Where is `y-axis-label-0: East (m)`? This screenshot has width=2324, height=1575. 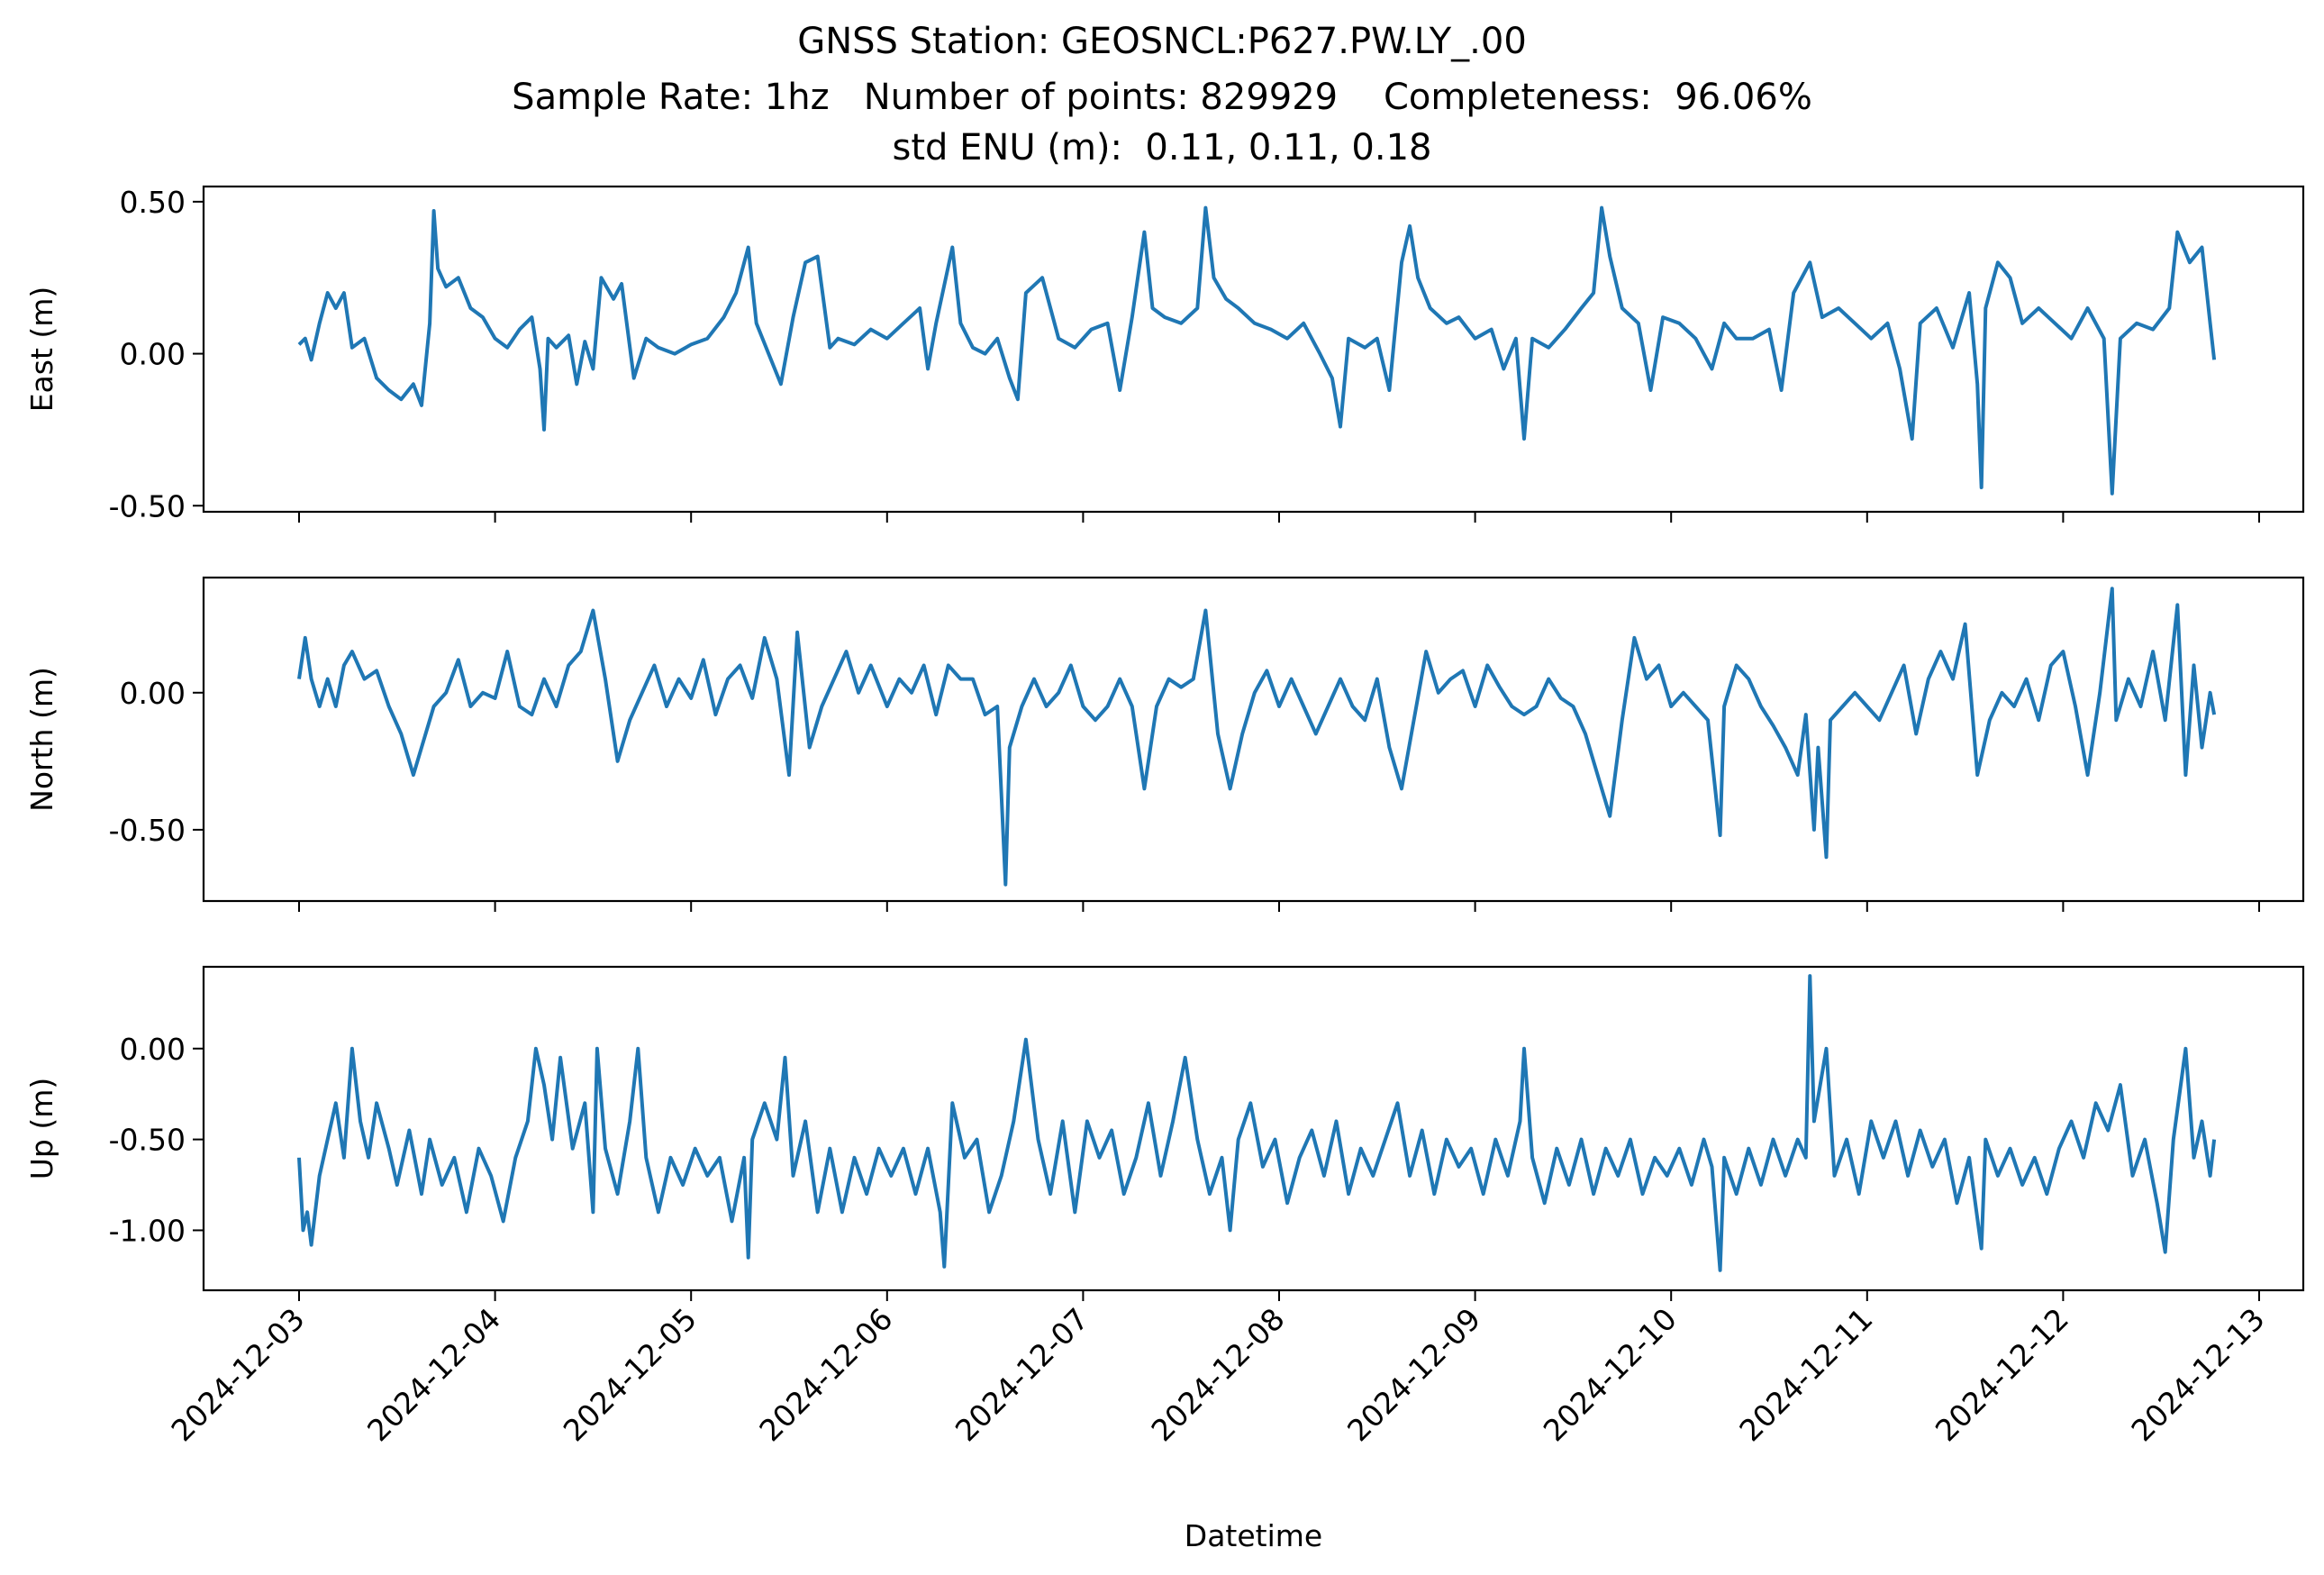 y-axis-label-0: East (m) is located at coordinates (42, 350).